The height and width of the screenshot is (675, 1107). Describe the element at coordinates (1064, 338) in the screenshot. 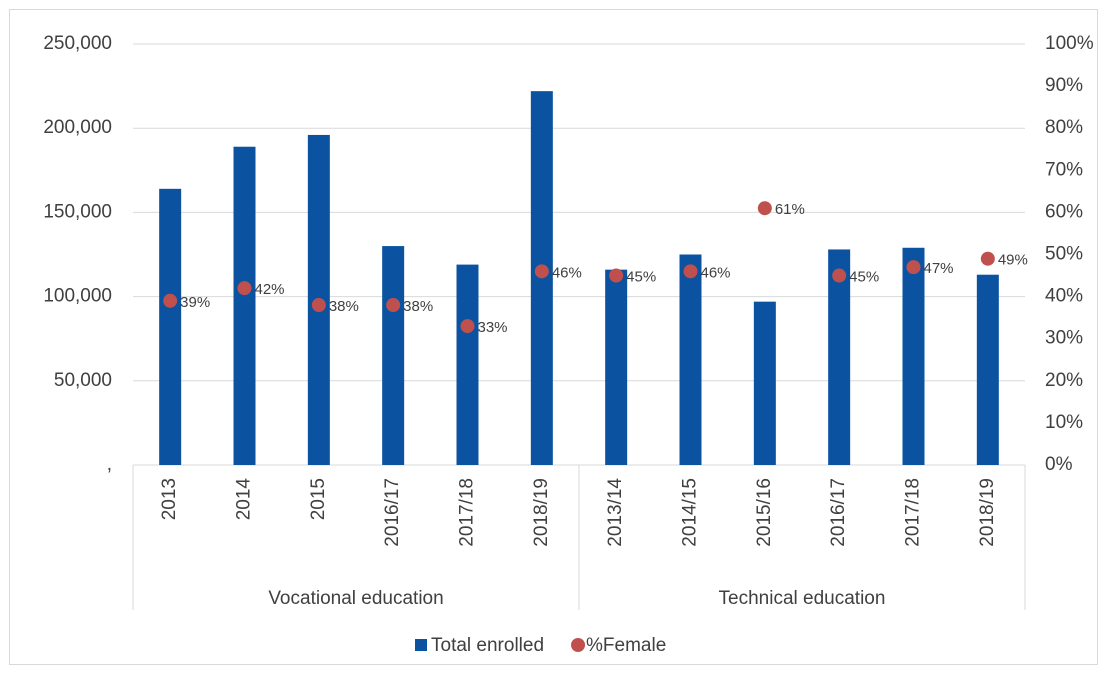

I see `y2-tick-label: 30%` at that location.